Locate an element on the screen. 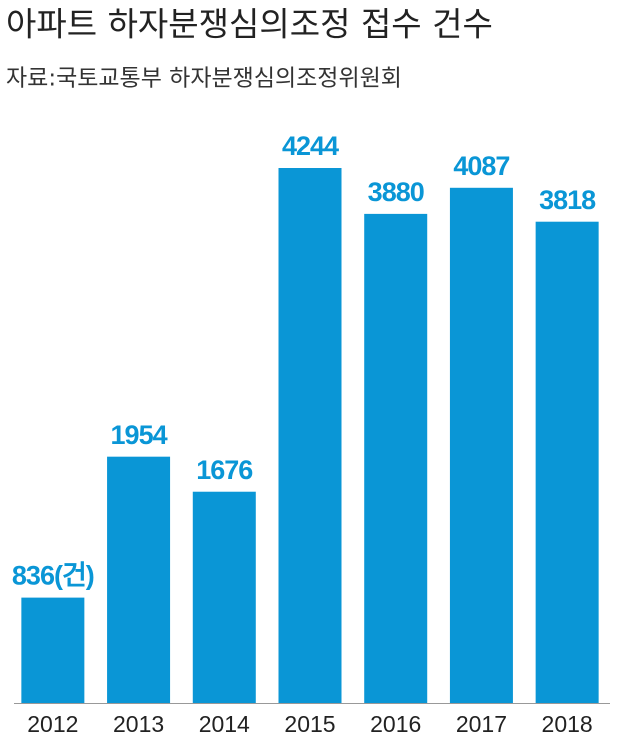  x-tick-label: 2012 is located at coordinates (52, 724).